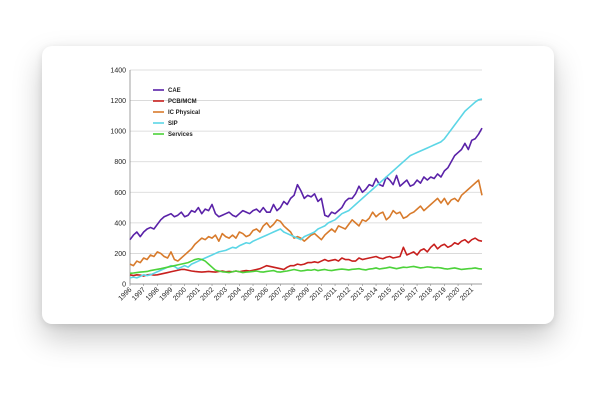 The height and width of the screenshot is (400, 600). Describe the element at coordinates (174, 91) in the screenshot. I see `legend-label: CAE` at that location.